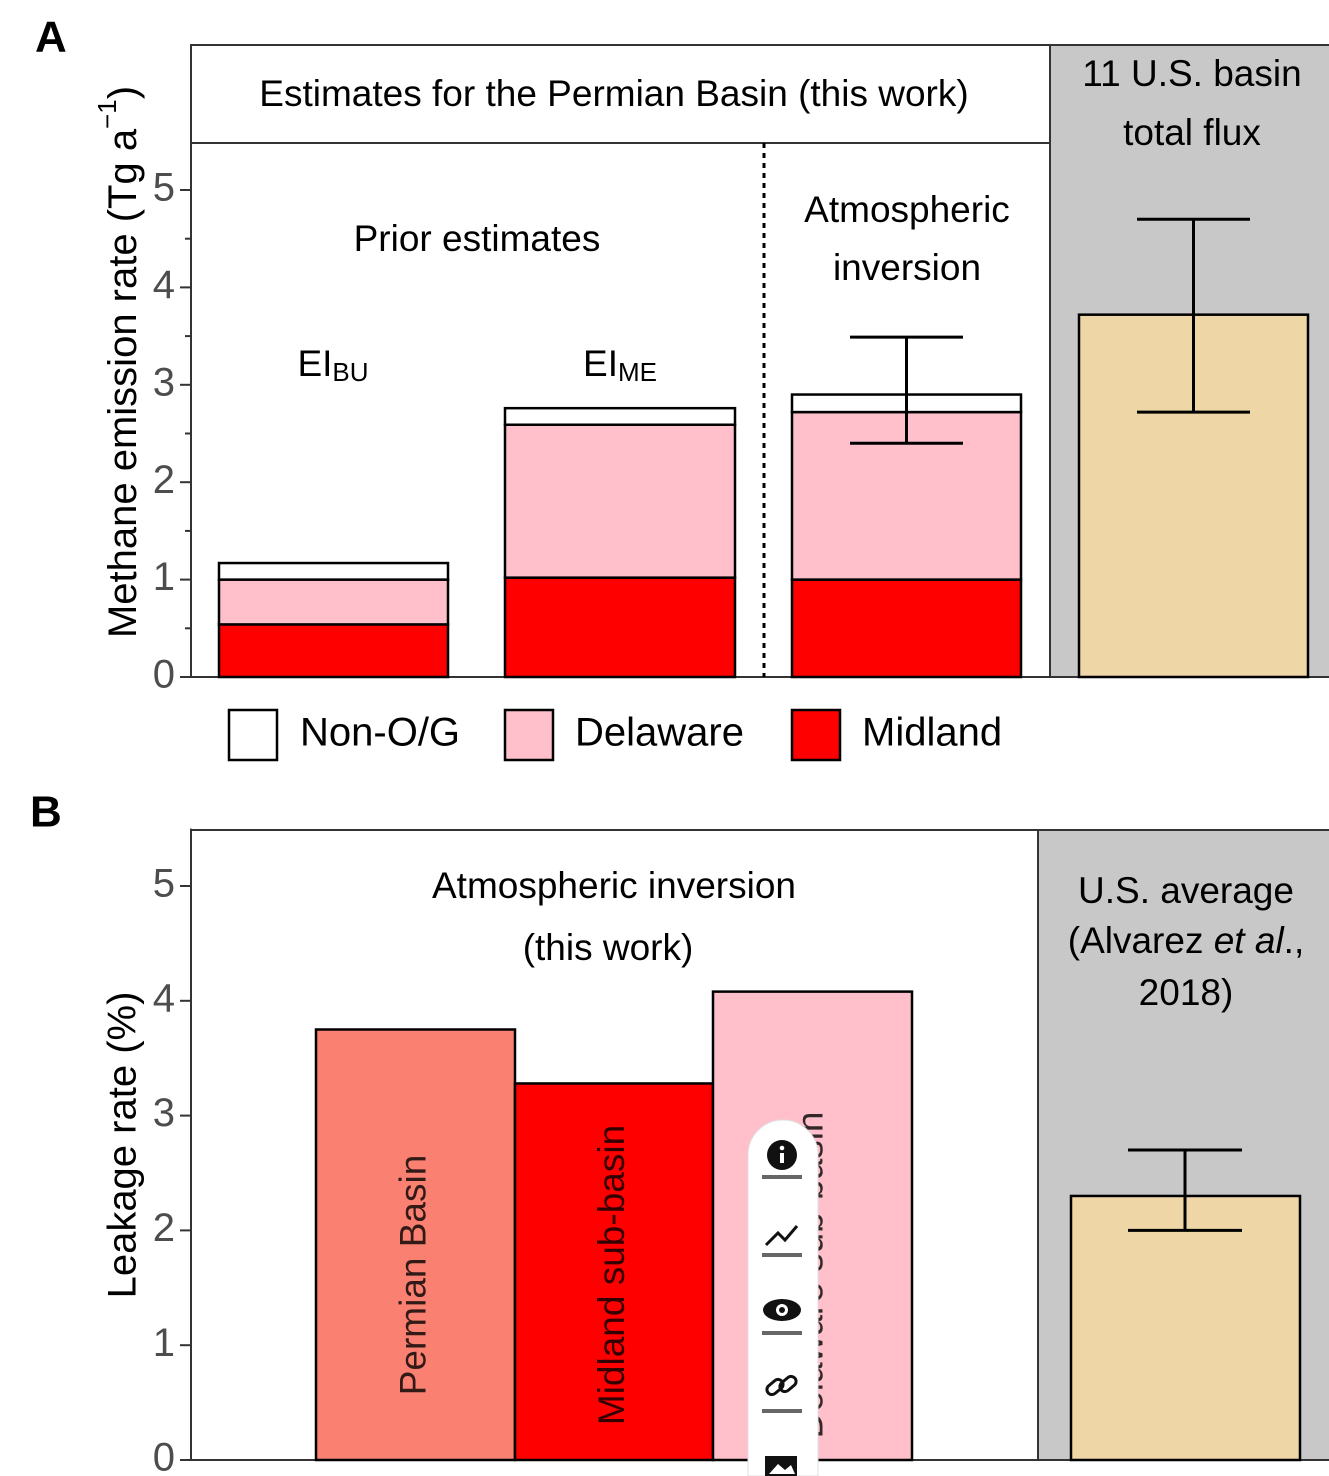 The image size is (1329, 1476). I want to click on panel-title: Atmospheric inversion, so click(614, 885).